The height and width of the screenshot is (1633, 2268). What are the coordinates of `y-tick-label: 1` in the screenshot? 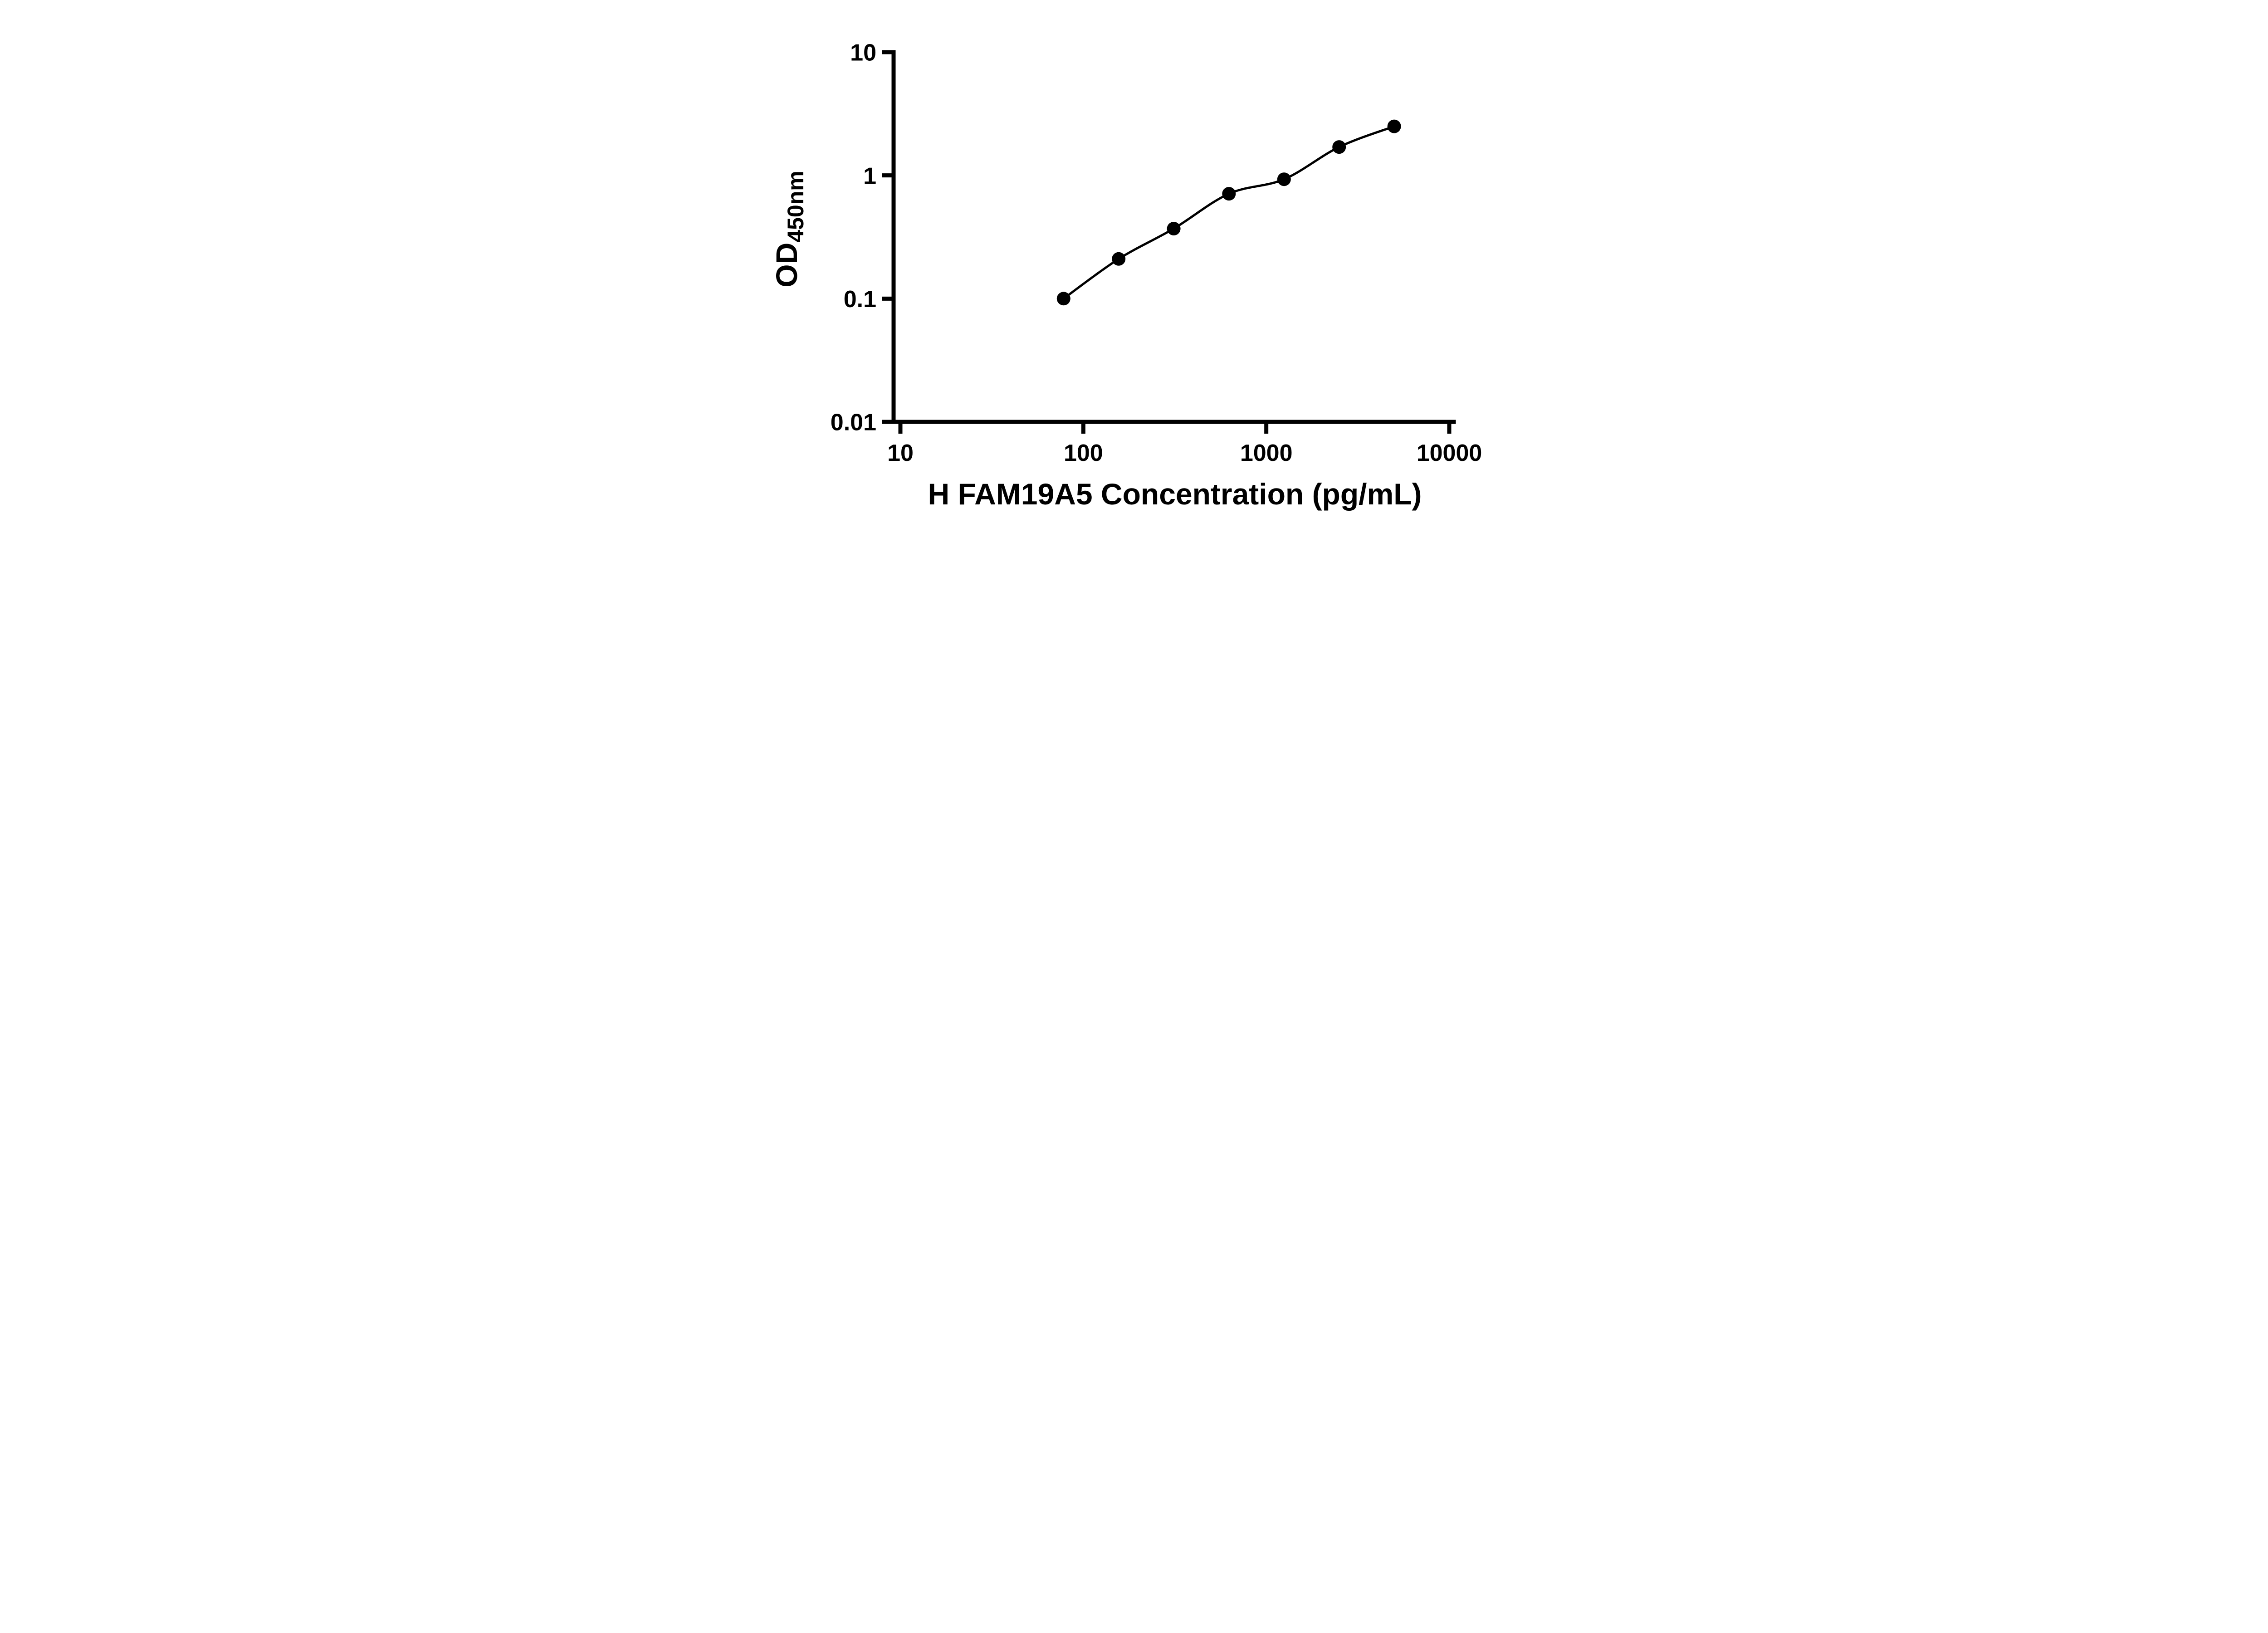 It's located at (870, 176).